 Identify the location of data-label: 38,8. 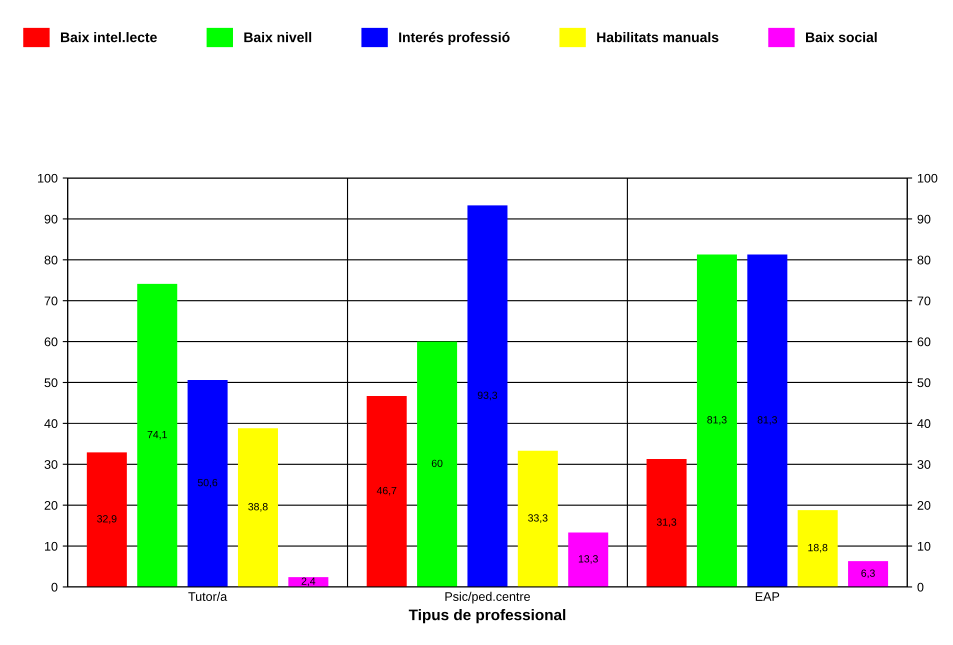
(258, 507).